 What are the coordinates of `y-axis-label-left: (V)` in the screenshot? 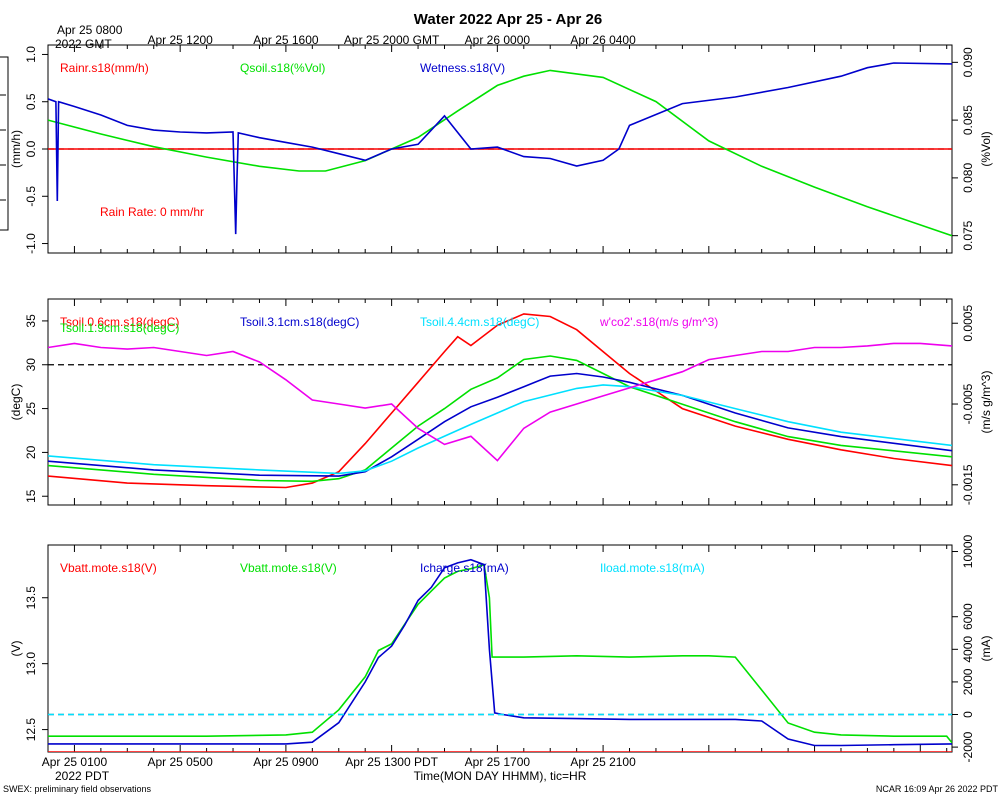 It's located at (16, 649).